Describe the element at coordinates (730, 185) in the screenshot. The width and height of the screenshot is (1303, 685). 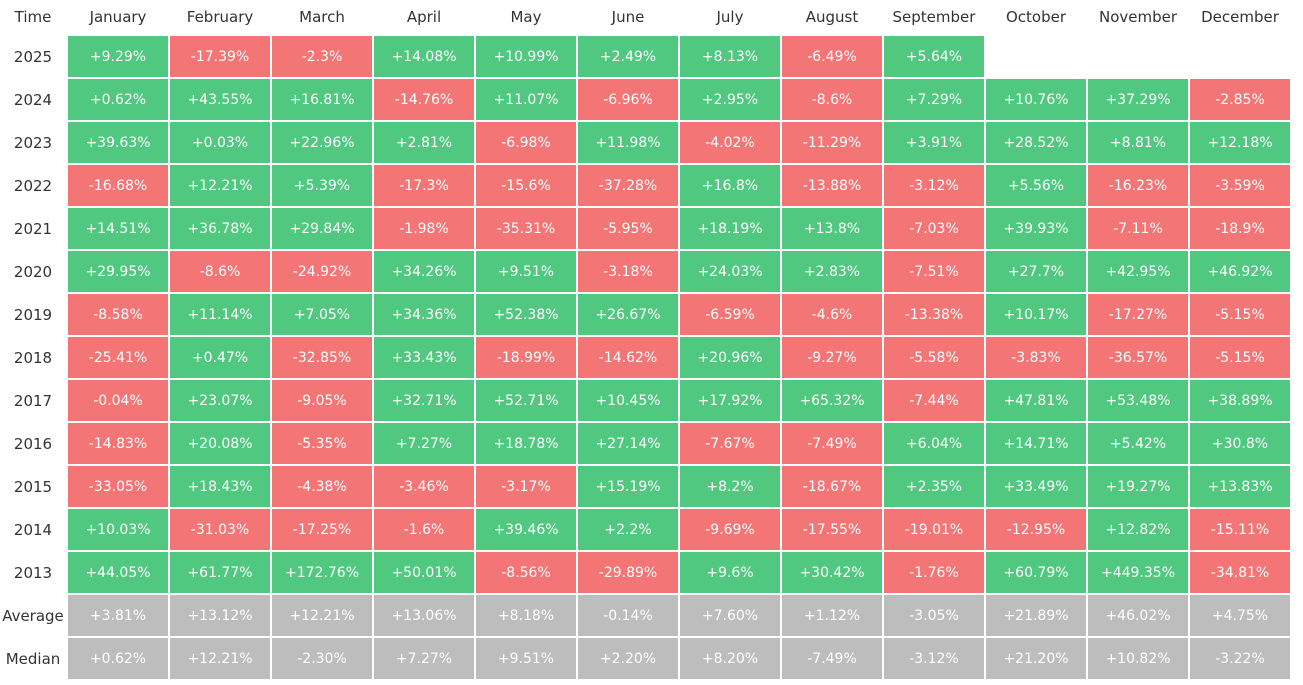
I see `return-cell: +16.8%` at that location.